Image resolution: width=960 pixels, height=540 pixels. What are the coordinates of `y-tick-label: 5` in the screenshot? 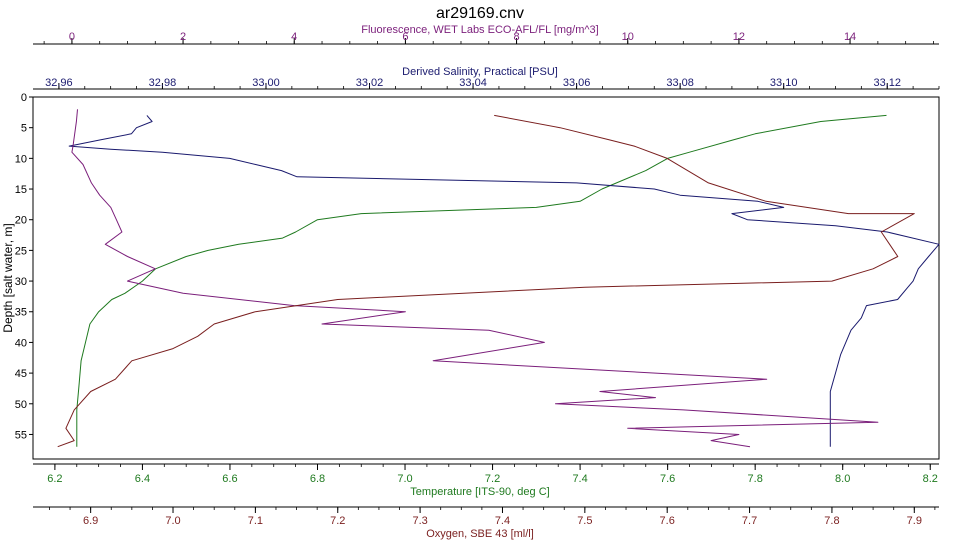 It's located at (24, 129).